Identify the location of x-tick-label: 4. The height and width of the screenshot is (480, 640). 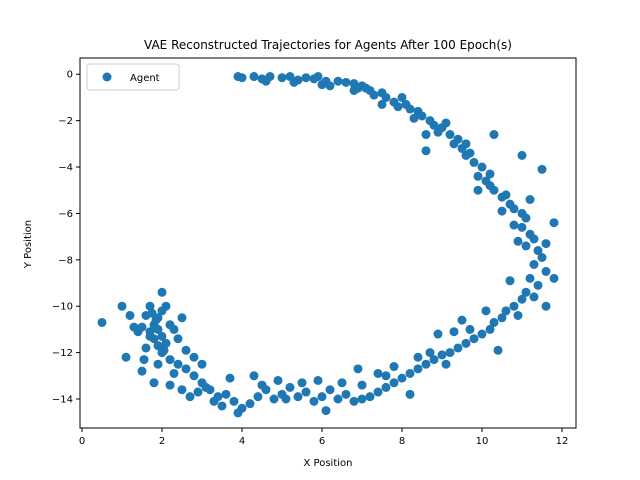
(242, 441).